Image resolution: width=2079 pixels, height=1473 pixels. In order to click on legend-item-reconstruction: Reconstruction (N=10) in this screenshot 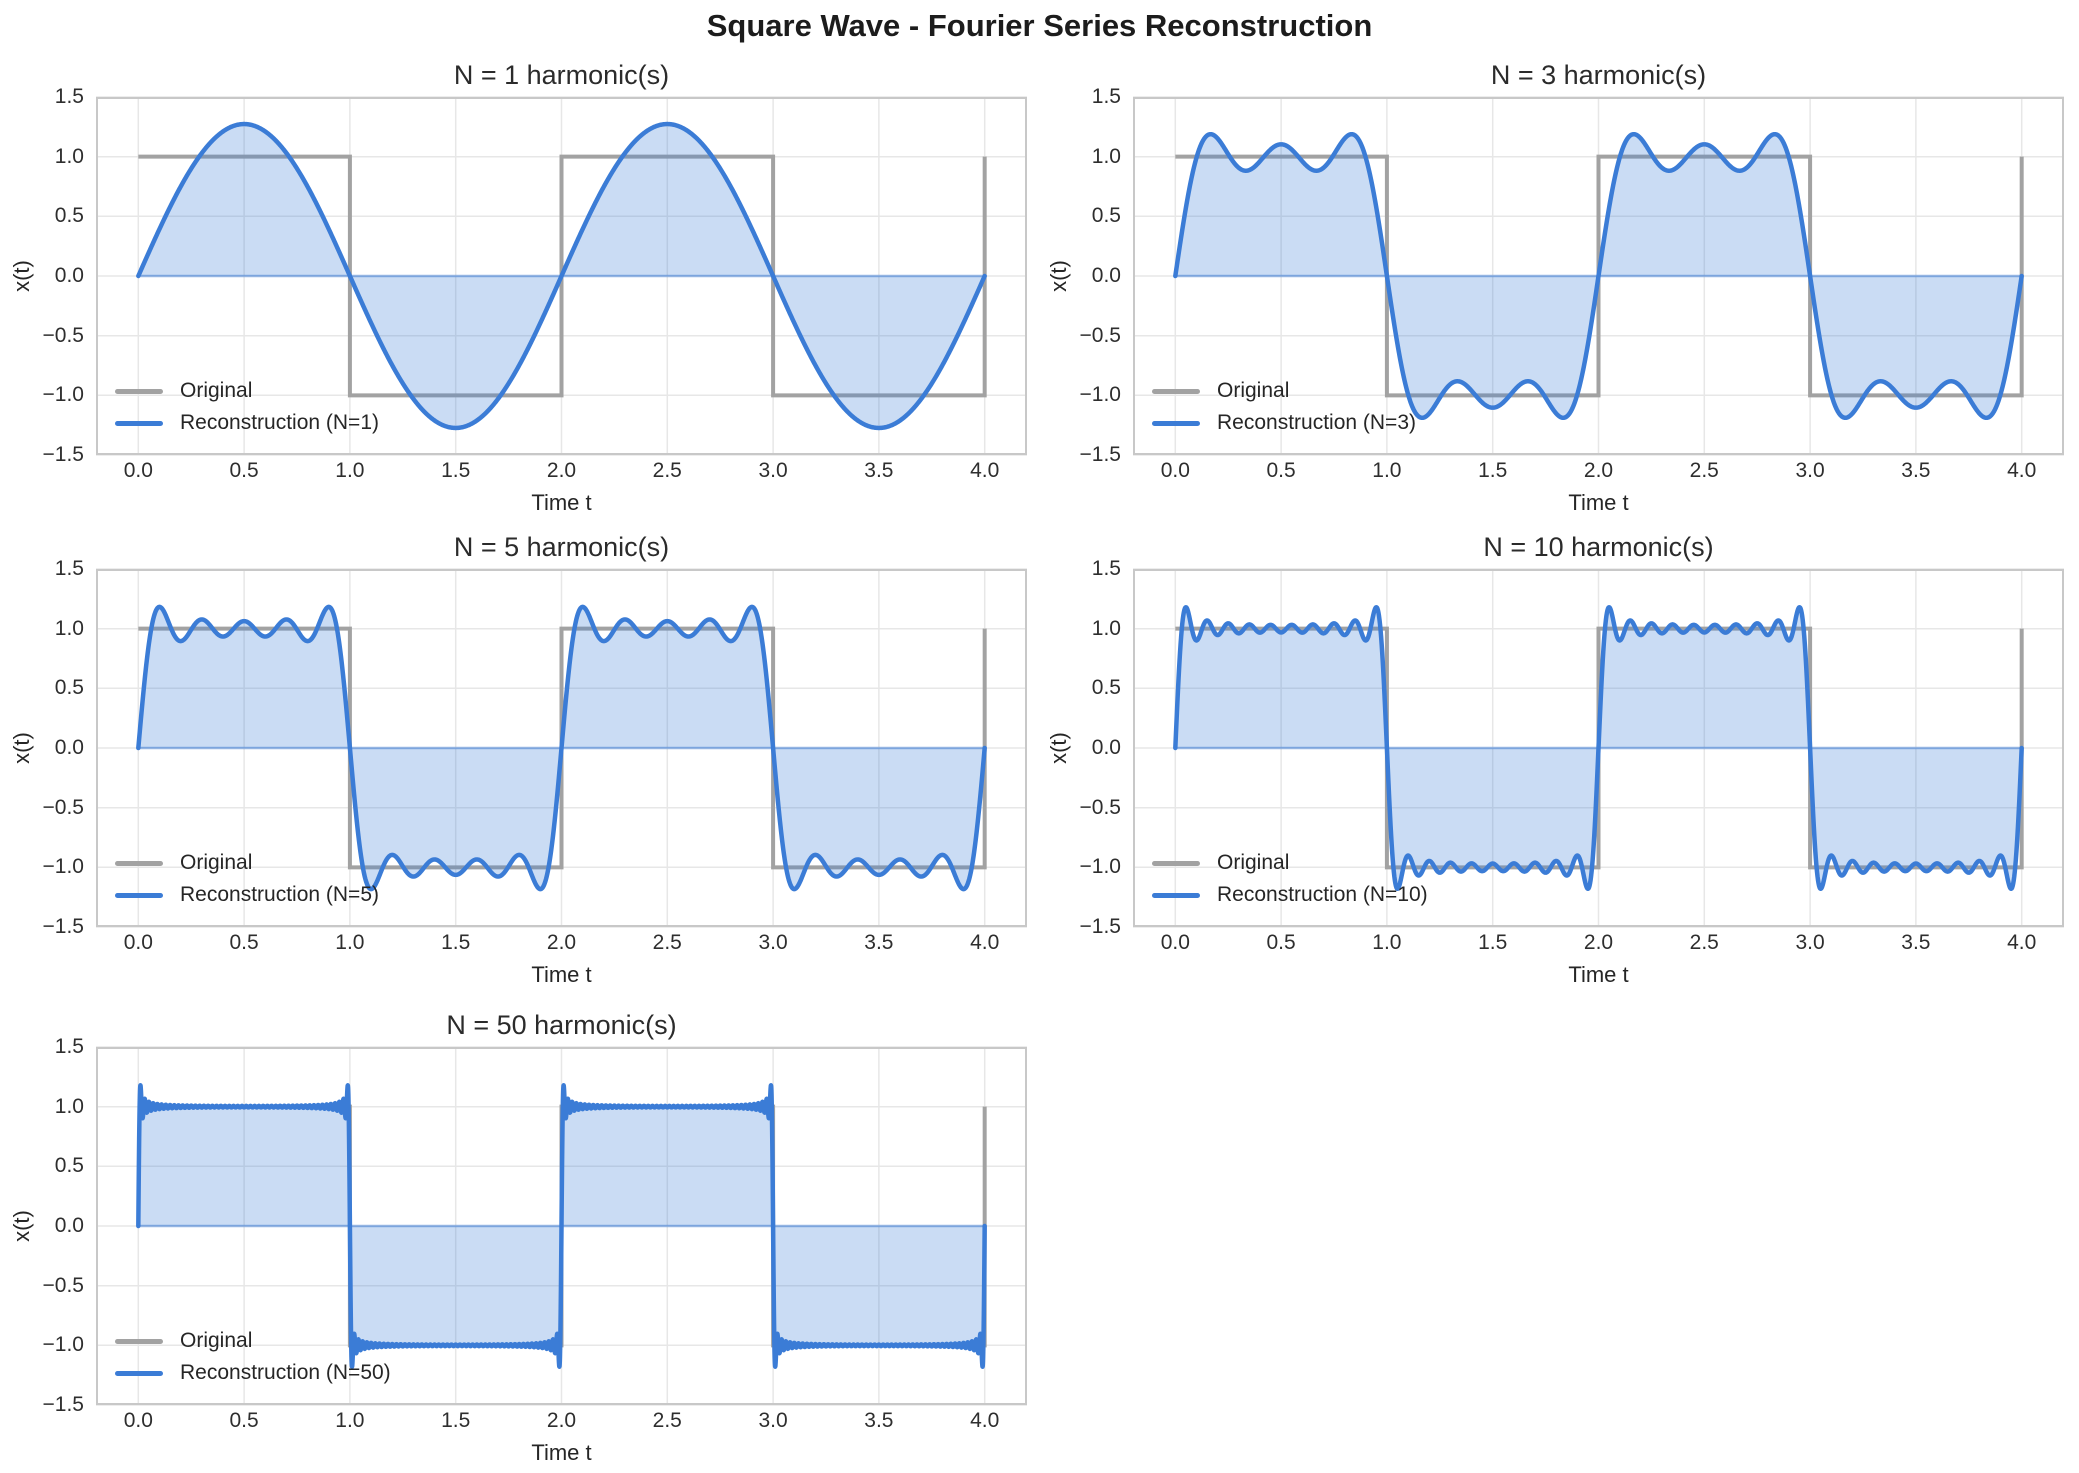, I will do `click(1290, 895)`.